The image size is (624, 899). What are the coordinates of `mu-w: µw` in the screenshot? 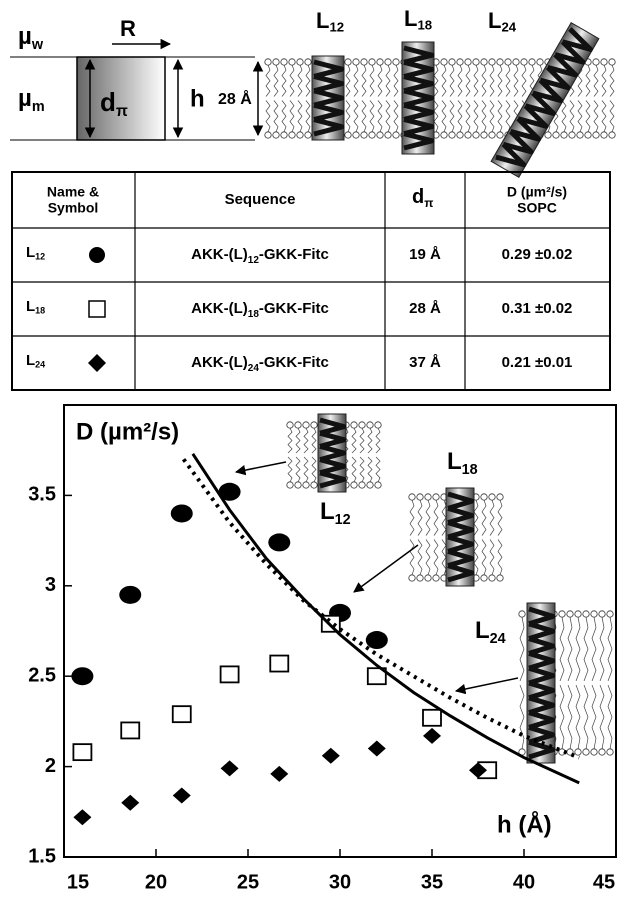 It's located at (31, 38).